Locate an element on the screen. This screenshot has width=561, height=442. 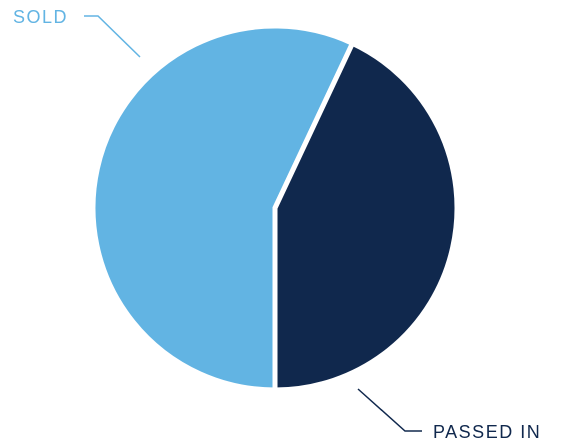
sold-leader-line is located at coordinates (112, 36).